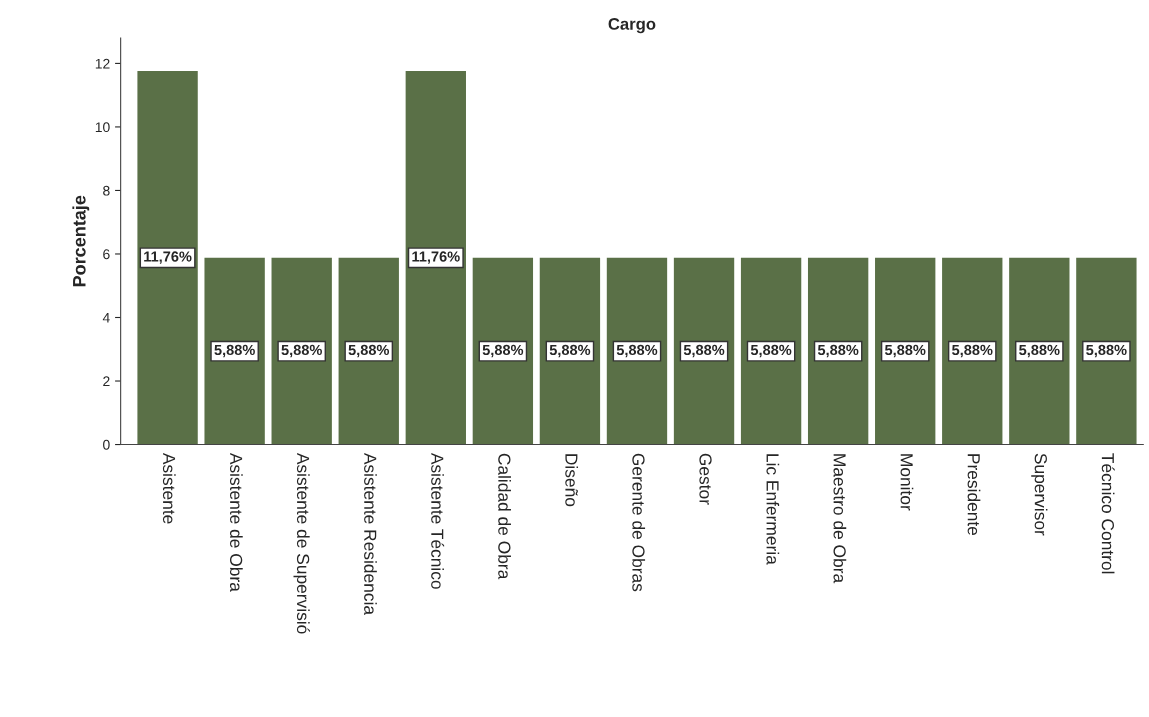 The height and width of the screenshot is (717, 1149). I want to click on x-tick-label: Supervisor, so click(1039, 494).